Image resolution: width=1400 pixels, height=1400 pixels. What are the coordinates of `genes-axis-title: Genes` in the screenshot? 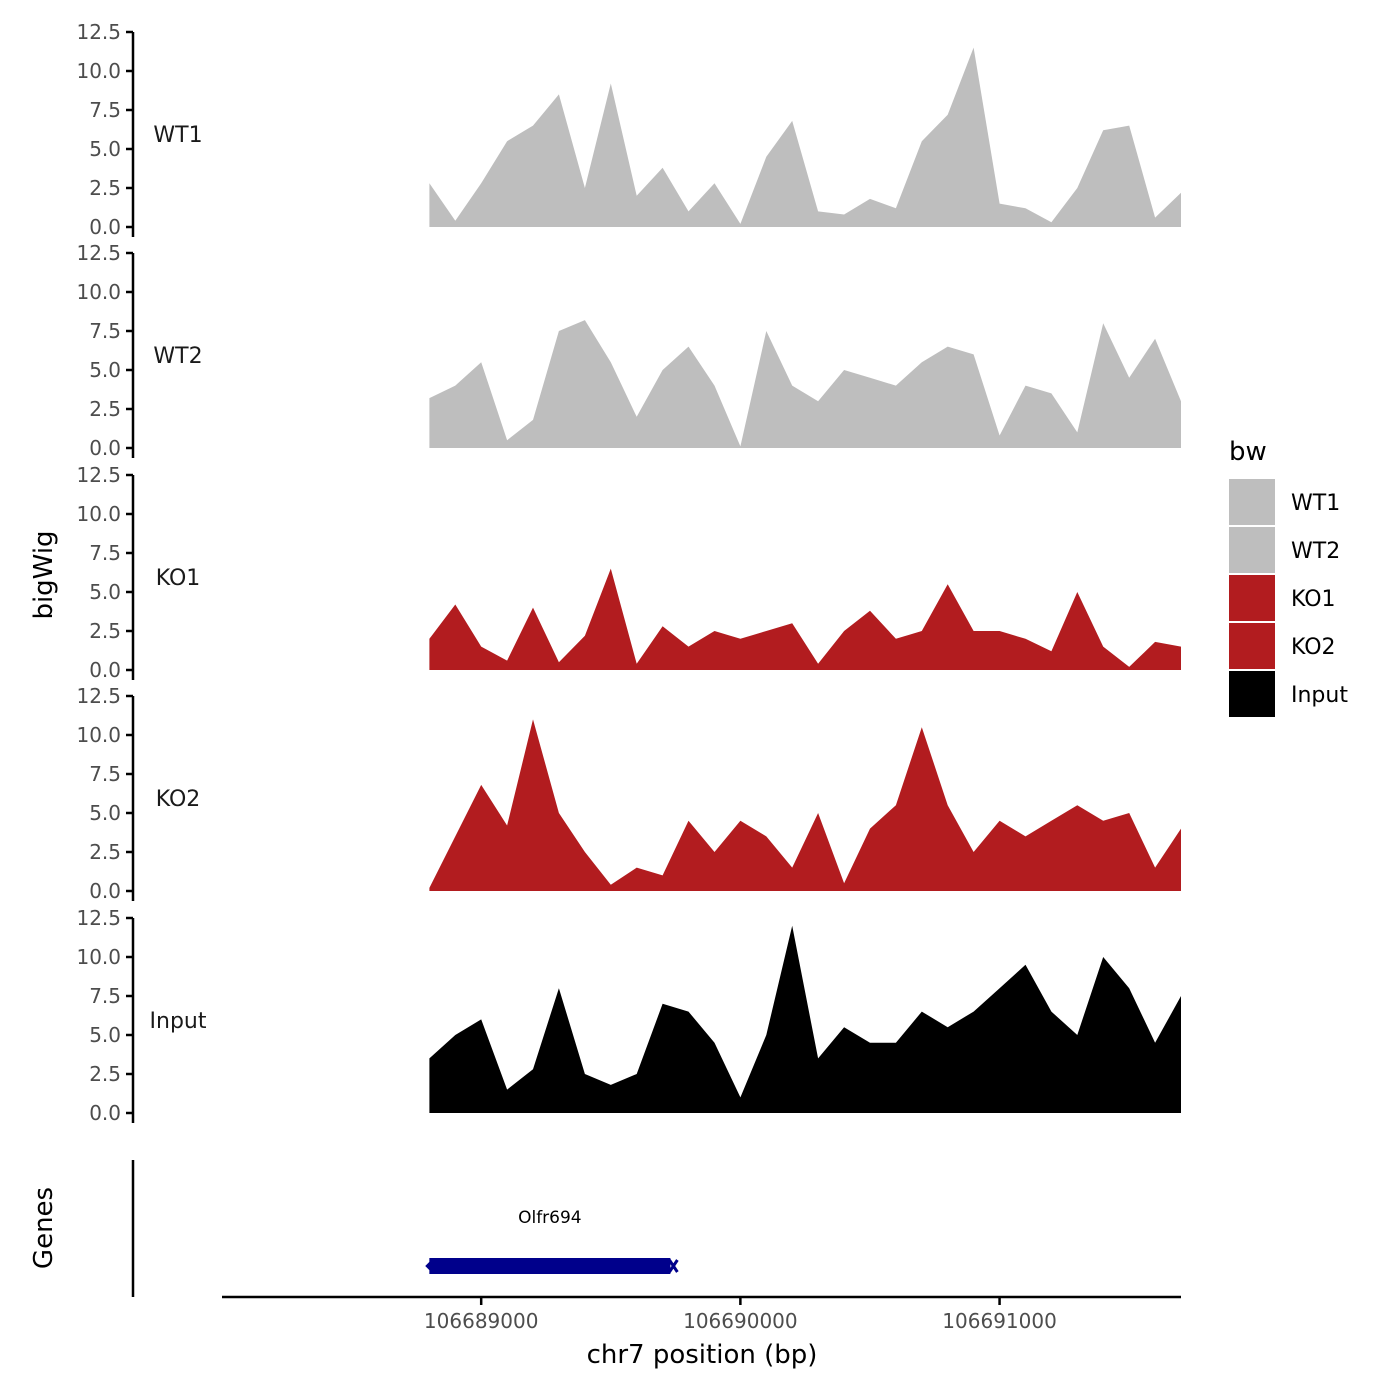 It's located at (44, 1228).